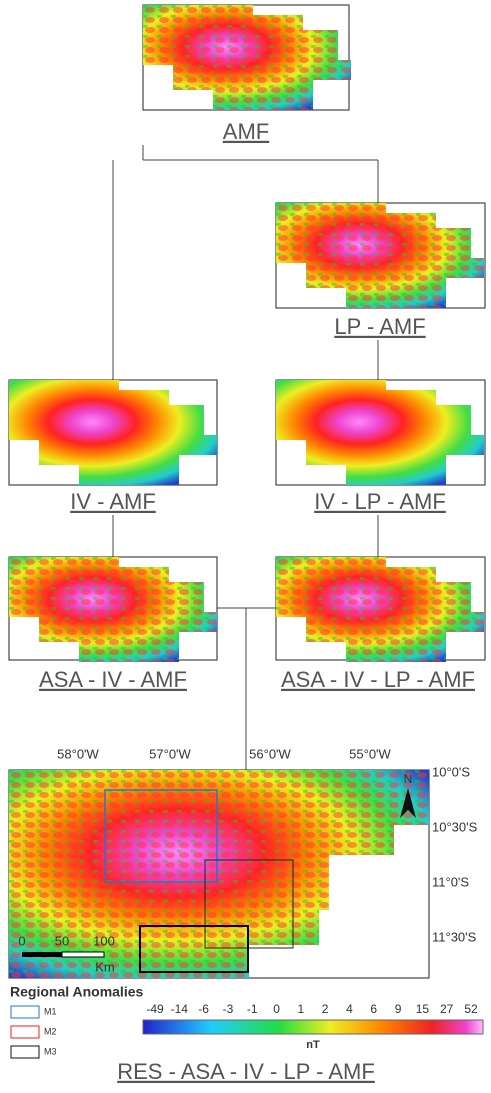 The width and height of the screenshot is (491, 1093). What do you see at coordinates (62, 940) in the screenshot?
I see `scale-label: 50` at bounding box center [62, 940].